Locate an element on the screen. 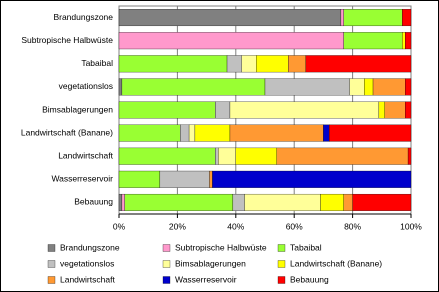 The image size is (439, 292). y-tick-label: Tabaibal is located at coordinates (97, 63).